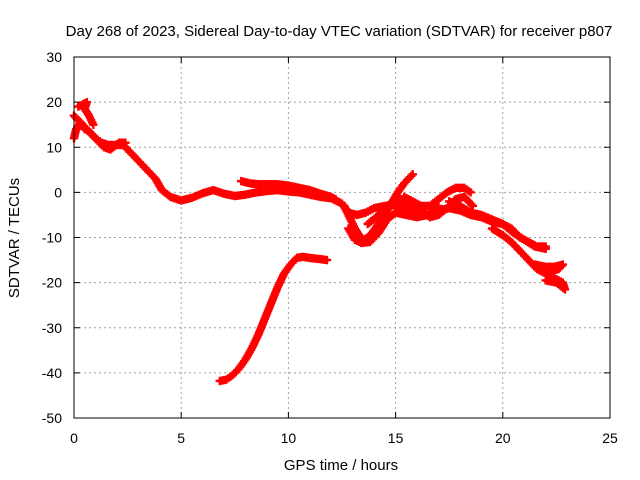 This screenshot has width=640, height=480. Describe the element at coordinates (393, 224) in the screenshot. I see `series-dip-track-b` at that location.